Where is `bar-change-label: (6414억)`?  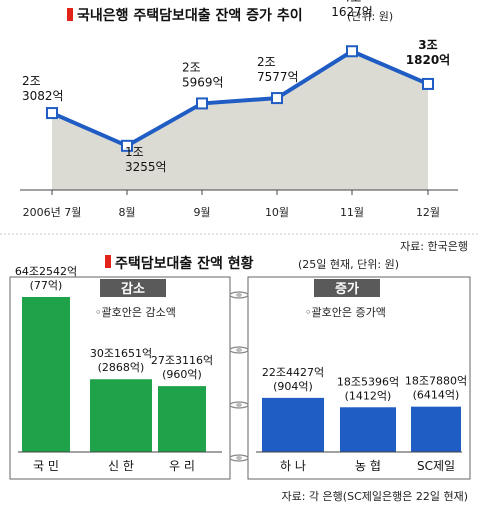 bar-change-label: (6414억) is located at coordinates (436, 395).